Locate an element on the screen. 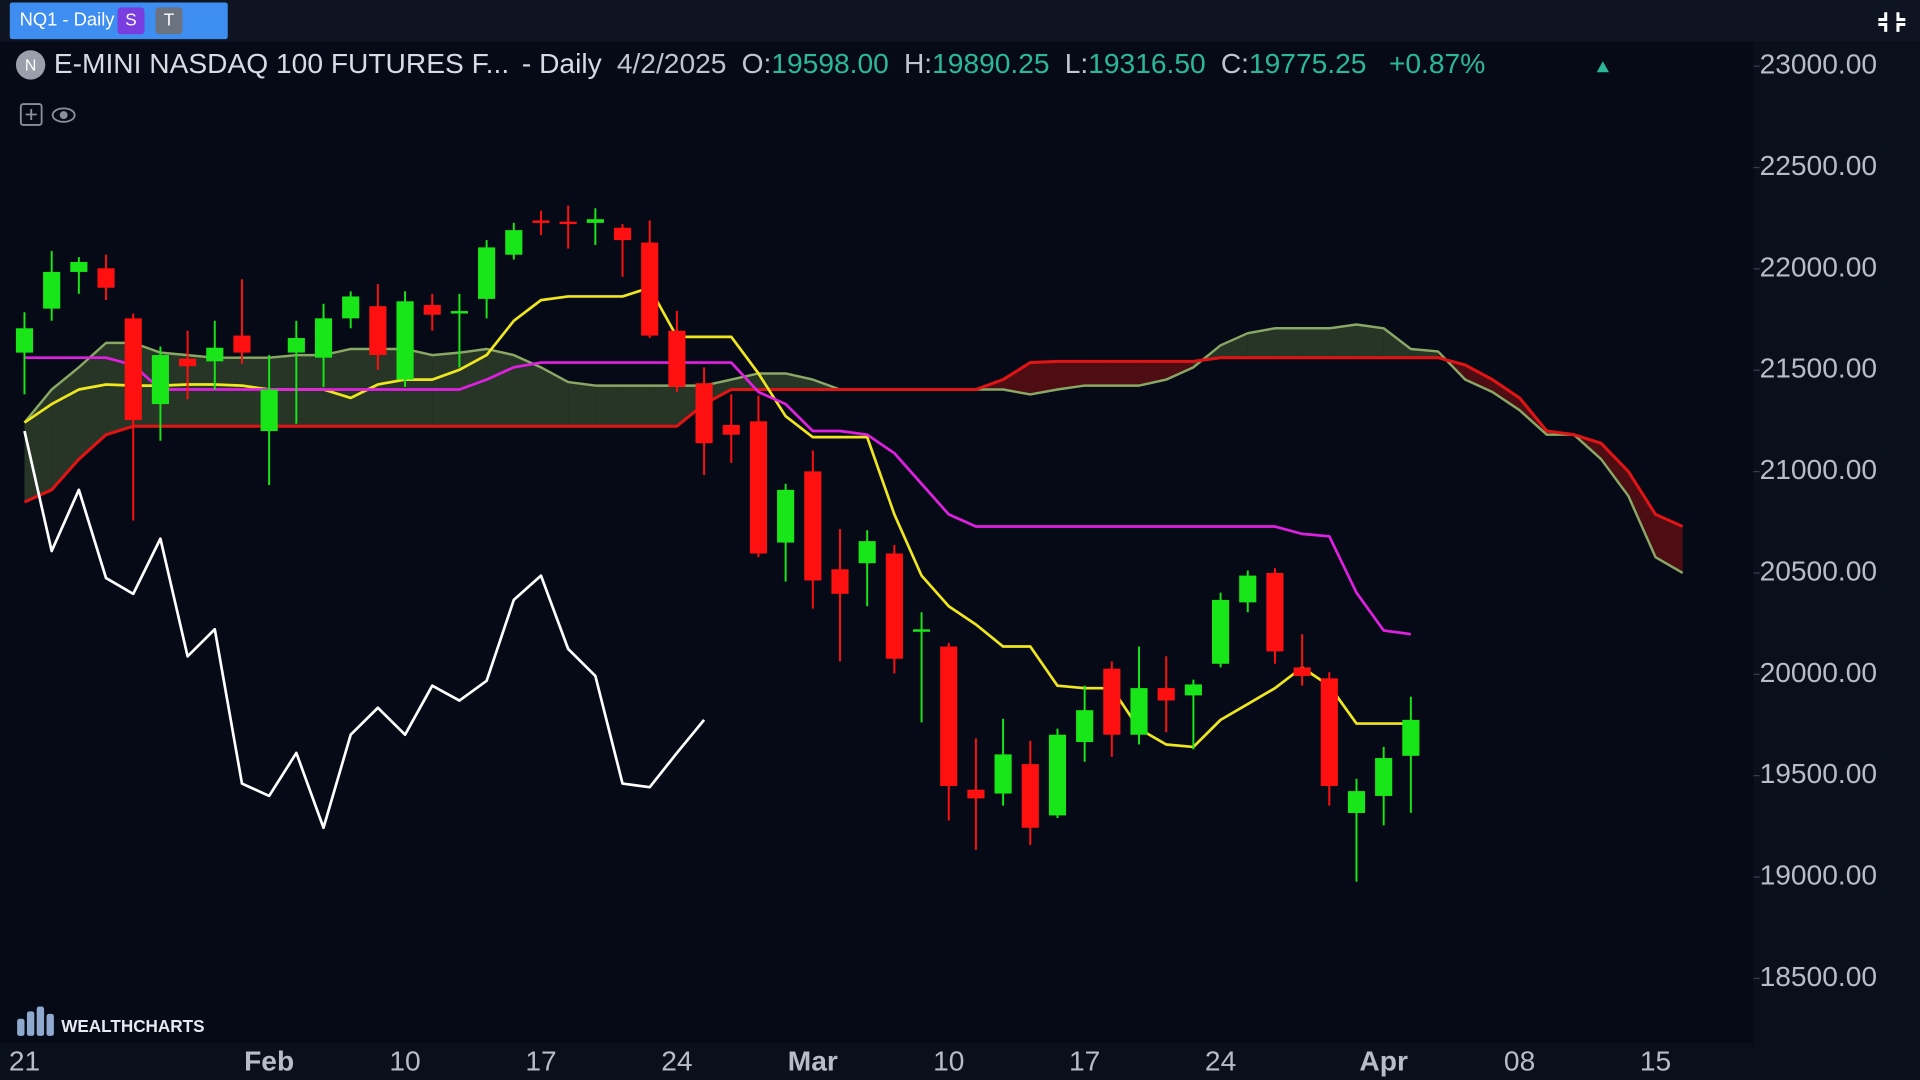  y-tick-label: 19500.00 is located at coordinates (1818, 773).